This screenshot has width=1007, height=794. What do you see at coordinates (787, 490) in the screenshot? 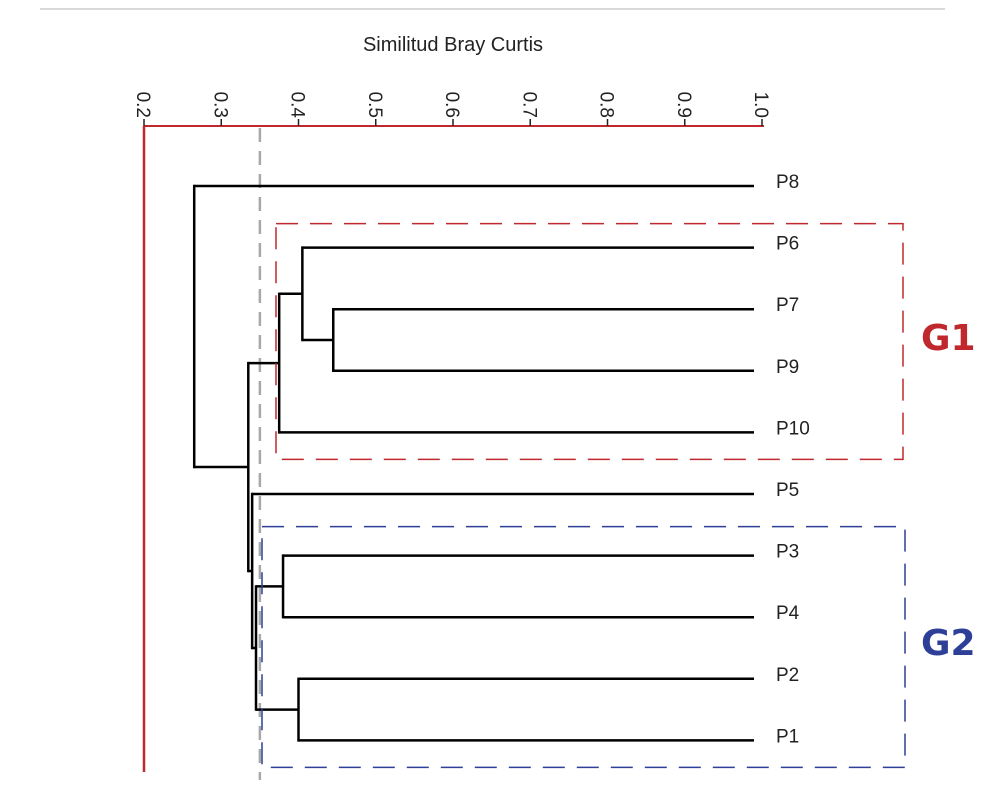
I see `leaf-label-p5: P5` at bounding box center [787, 490].